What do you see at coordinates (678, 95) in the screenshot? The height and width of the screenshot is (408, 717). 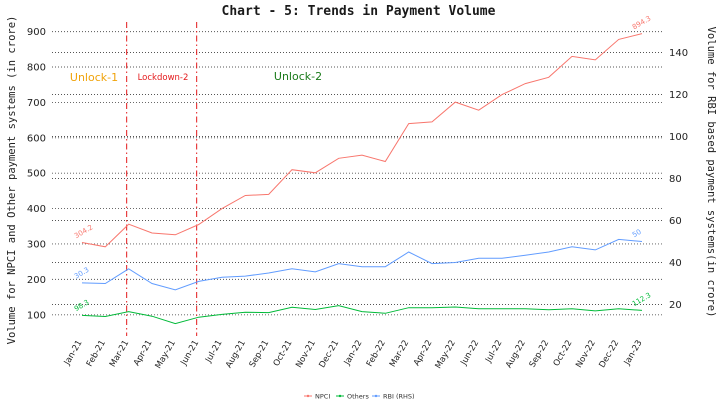 I see `y-right-tick-5: 120` at bounding box center [678, 95].